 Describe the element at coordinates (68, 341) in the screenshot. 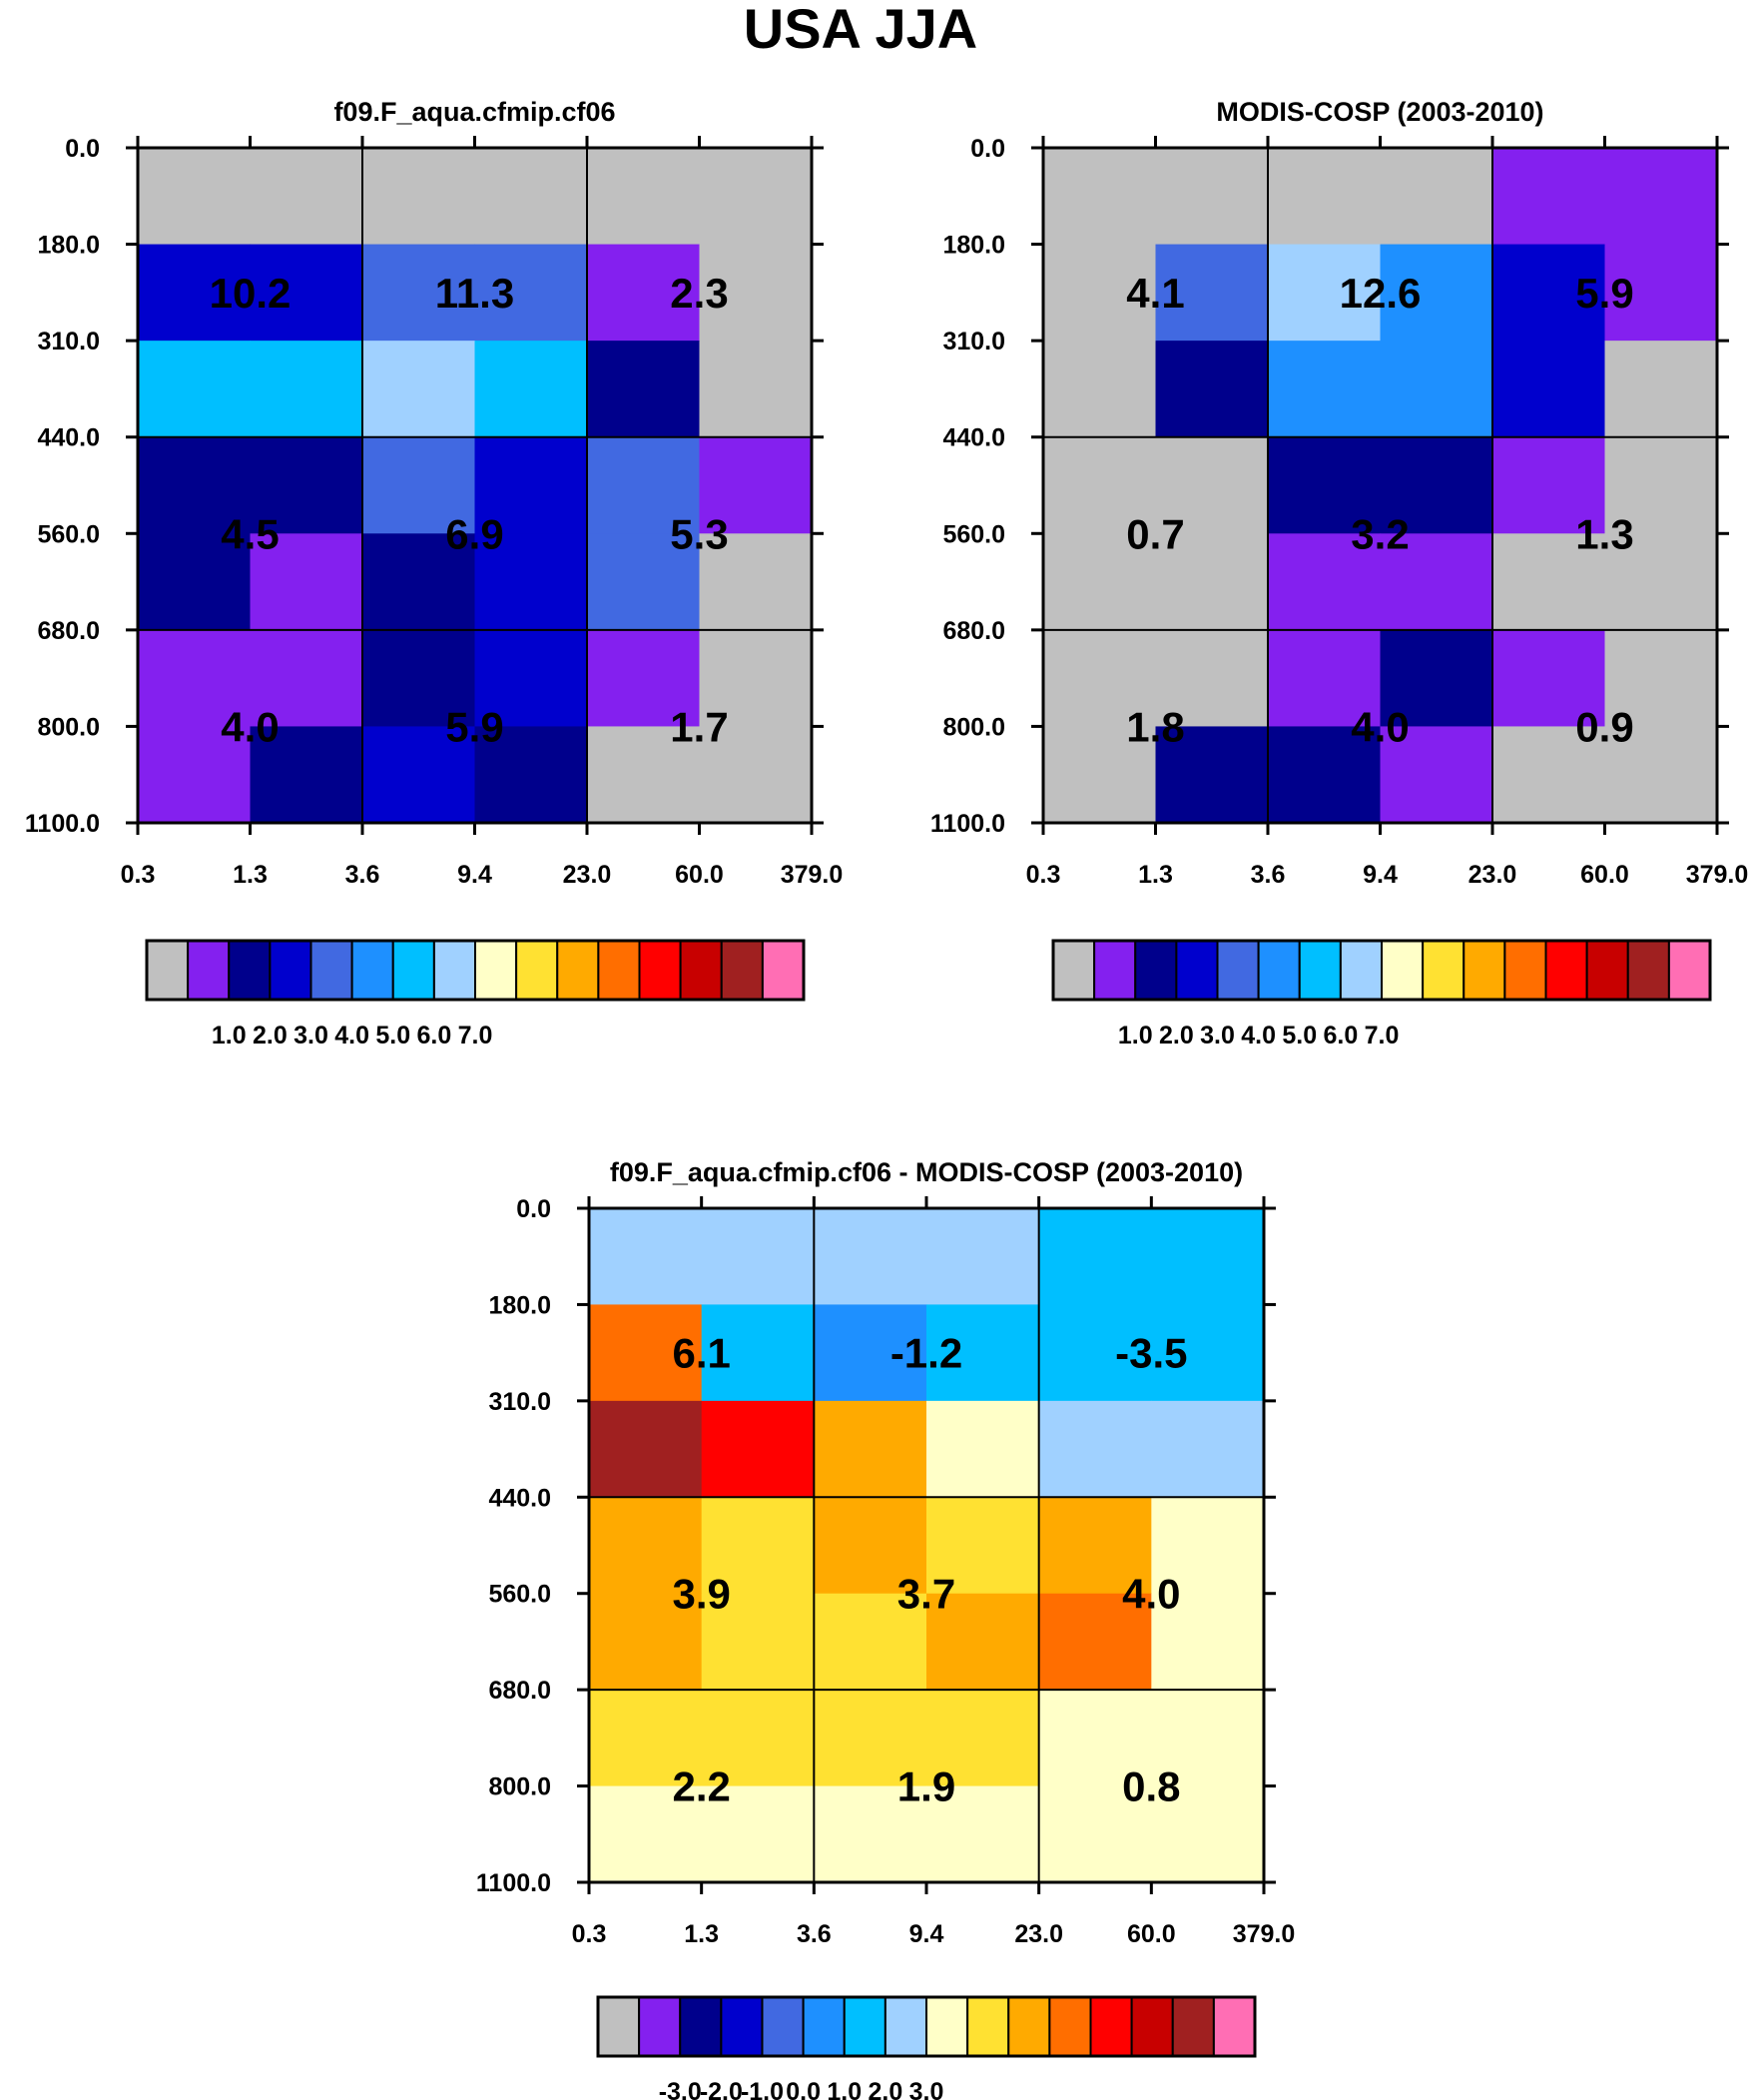

I see `y-tick-label: 310.0` at that location.